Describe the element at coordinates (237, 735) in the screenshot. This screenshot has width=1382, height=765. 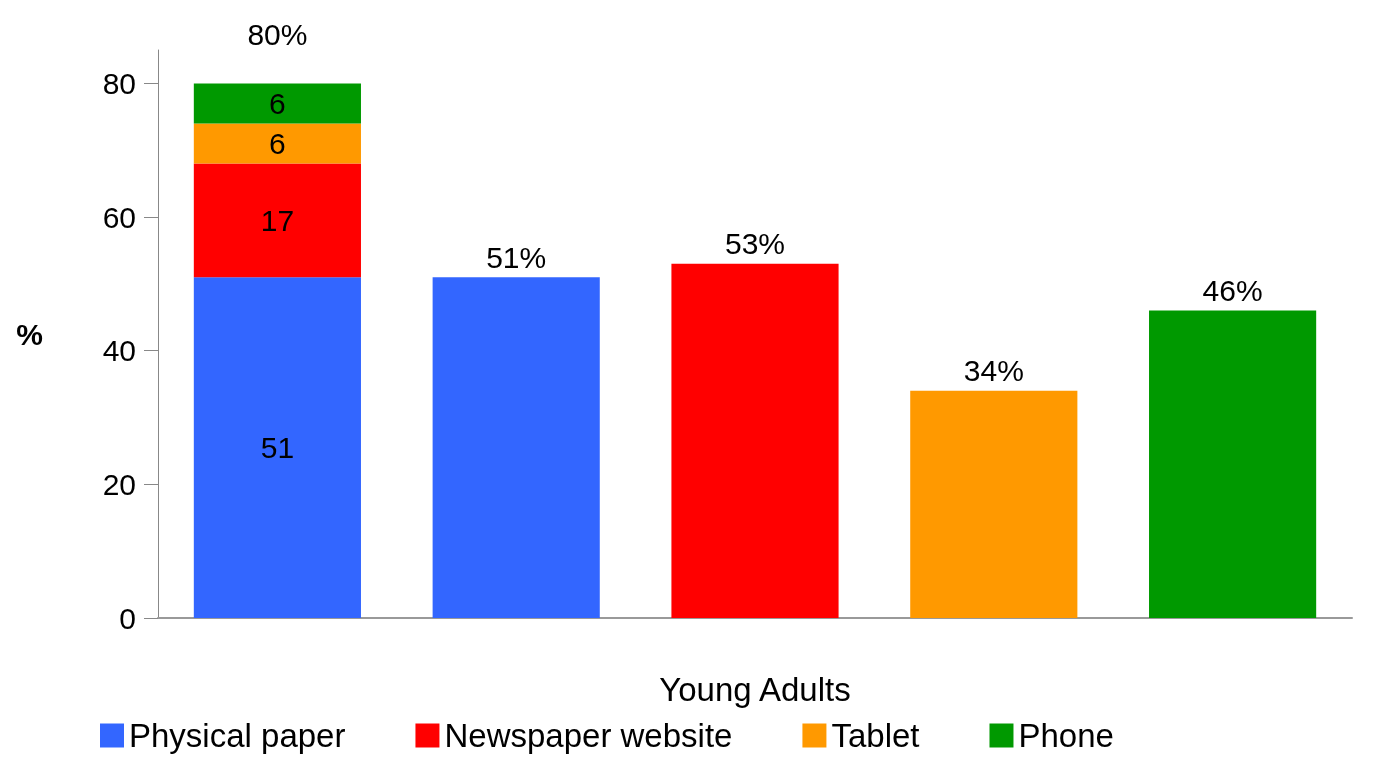
I see `legend-label: Physical paper` at that location.